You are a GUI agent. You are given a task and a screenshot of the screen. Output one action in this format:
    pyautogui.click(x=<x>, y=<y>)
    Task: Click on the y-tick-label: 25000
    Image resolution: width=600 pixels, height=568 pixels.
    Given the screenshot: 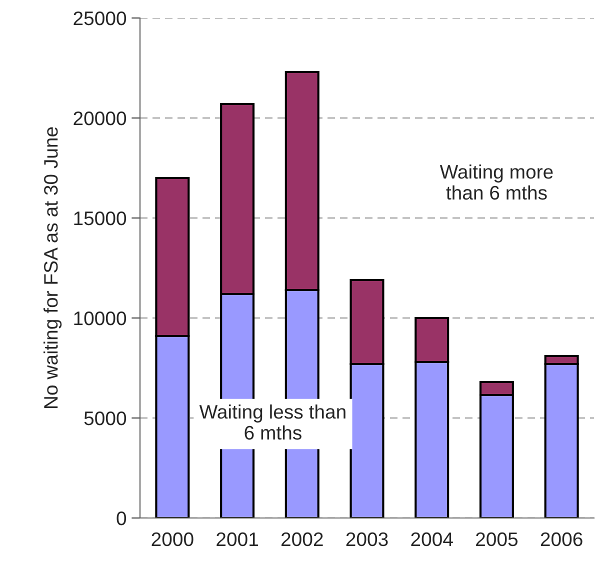 What is the action you would take?
    pyautogui.click(x=100, y=18)
    